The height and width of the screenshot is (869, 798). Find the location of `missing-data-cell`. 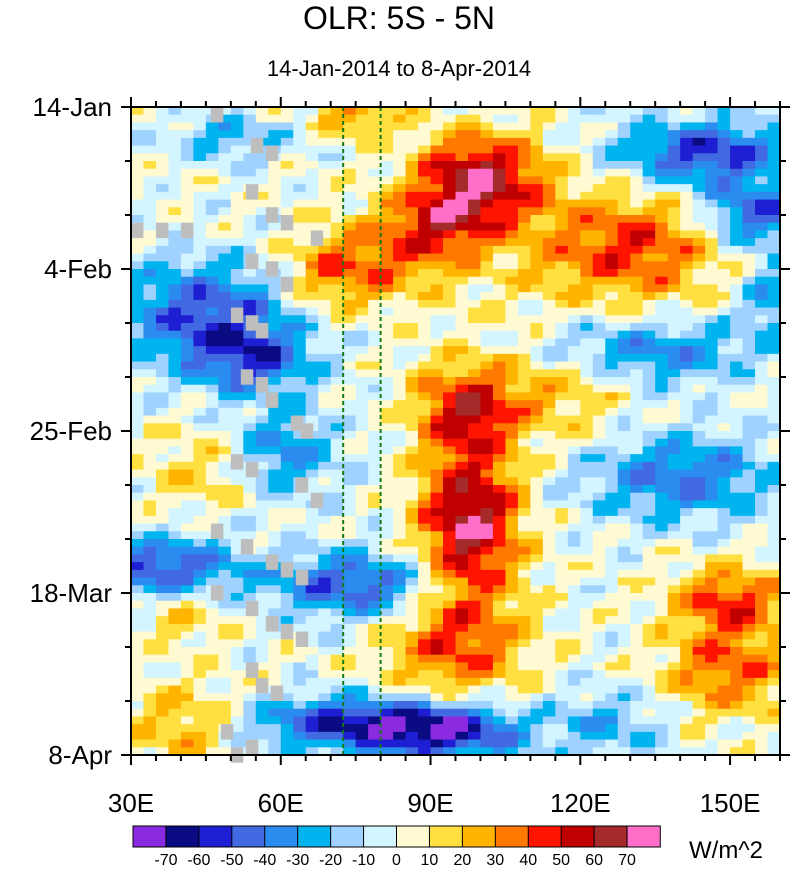

missing-data-cell is located at coordinates (217, 593).